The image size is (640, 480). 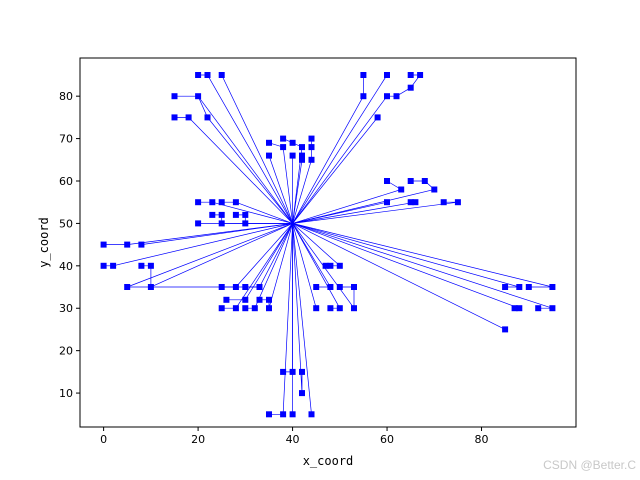 I want to click on watermark: CSDN @Better.C, so click(x=589, y=465).